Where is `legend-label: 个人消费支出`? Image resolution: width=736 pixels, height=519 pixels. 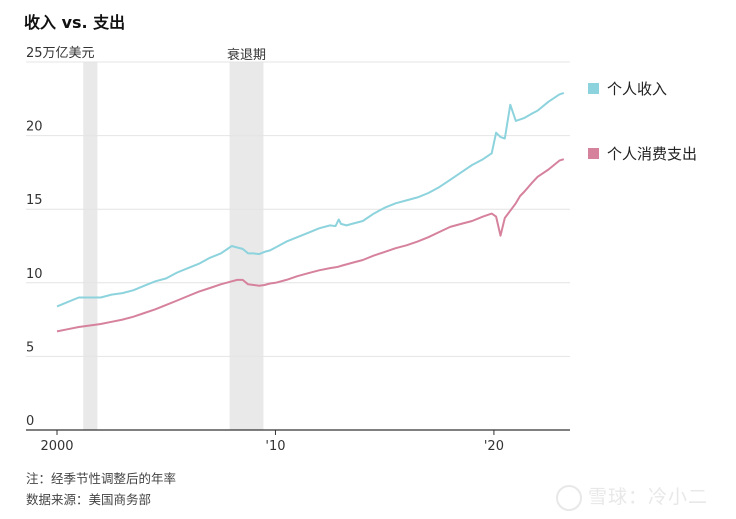
legend-label: 个人消费支出 is located at coordinates (652, 154).